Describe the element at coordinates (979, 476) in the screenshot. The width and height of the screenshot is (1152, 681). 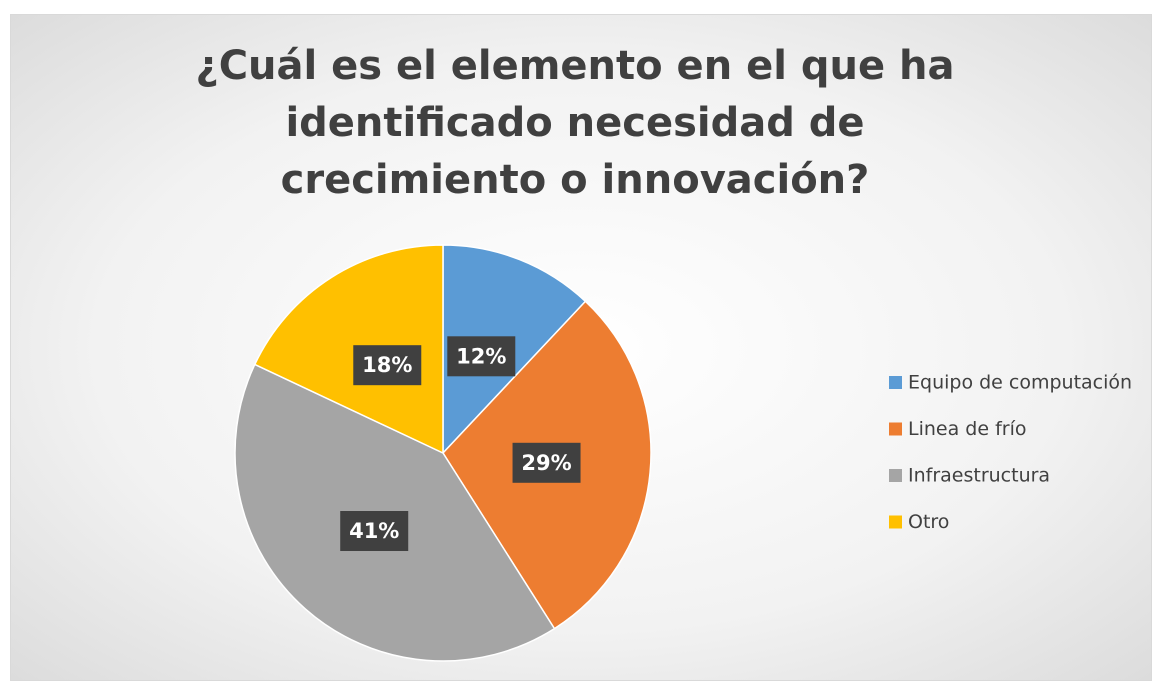
I see `legend-label: Infraestructura` at that location.